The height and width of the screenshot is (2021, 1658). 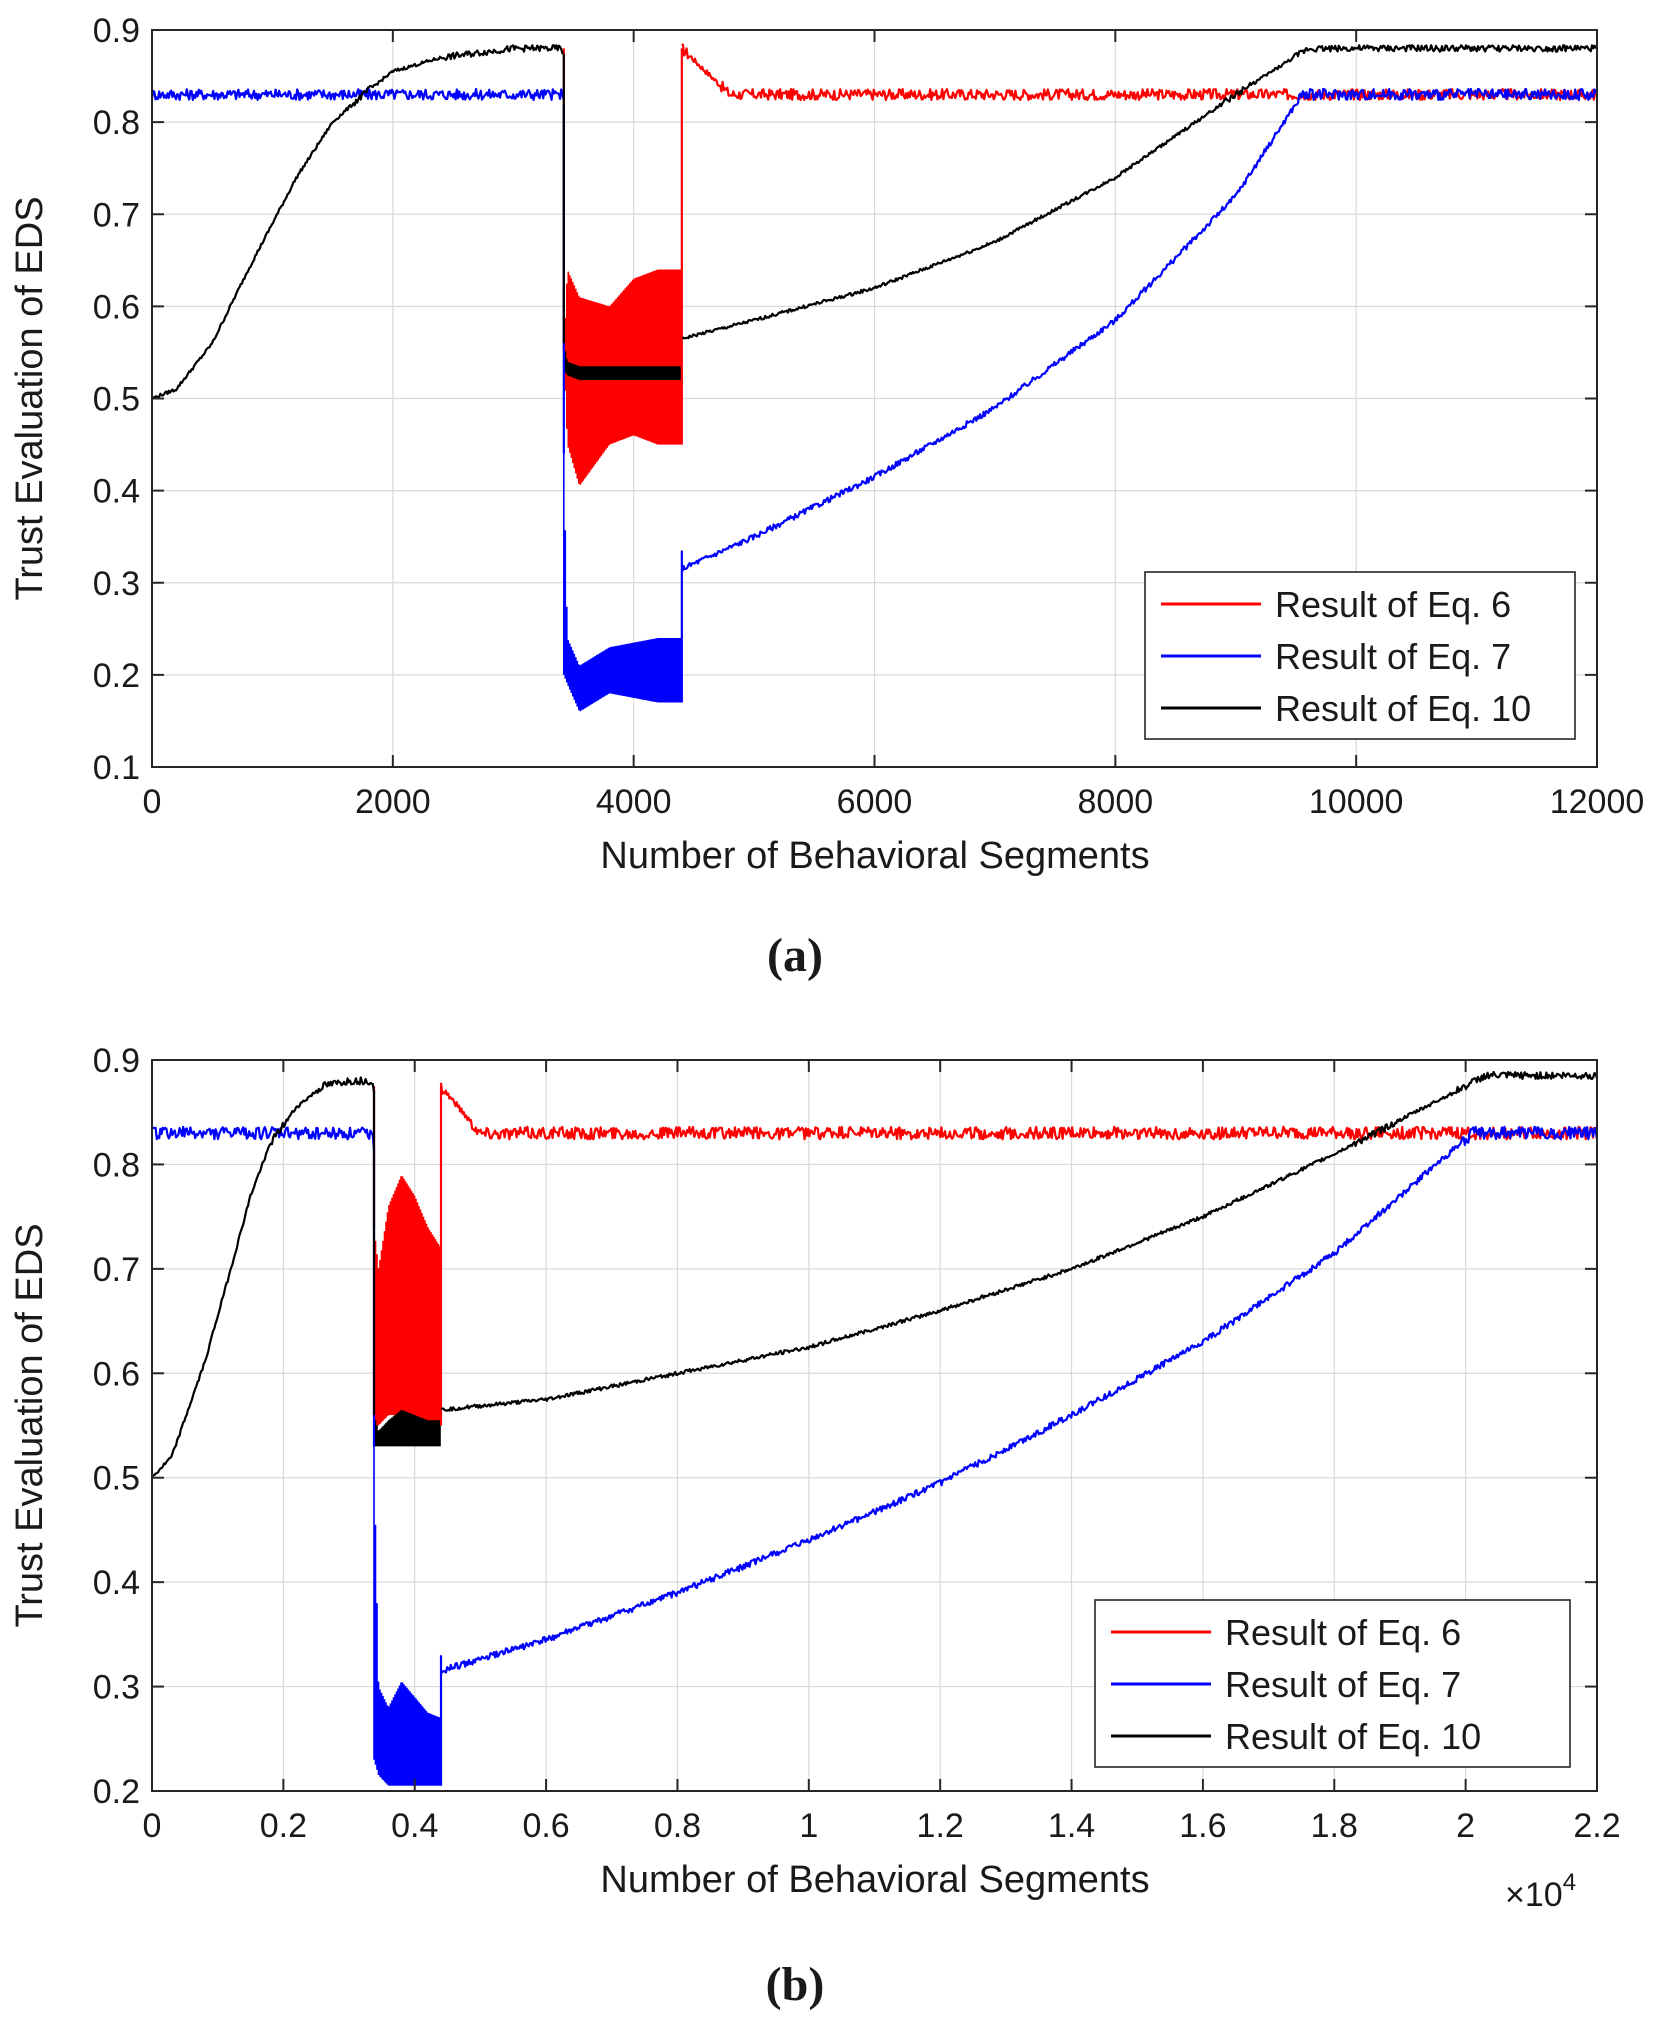 I want to click on x-tick-label: 1.4, so click(x=1071, y=1826).